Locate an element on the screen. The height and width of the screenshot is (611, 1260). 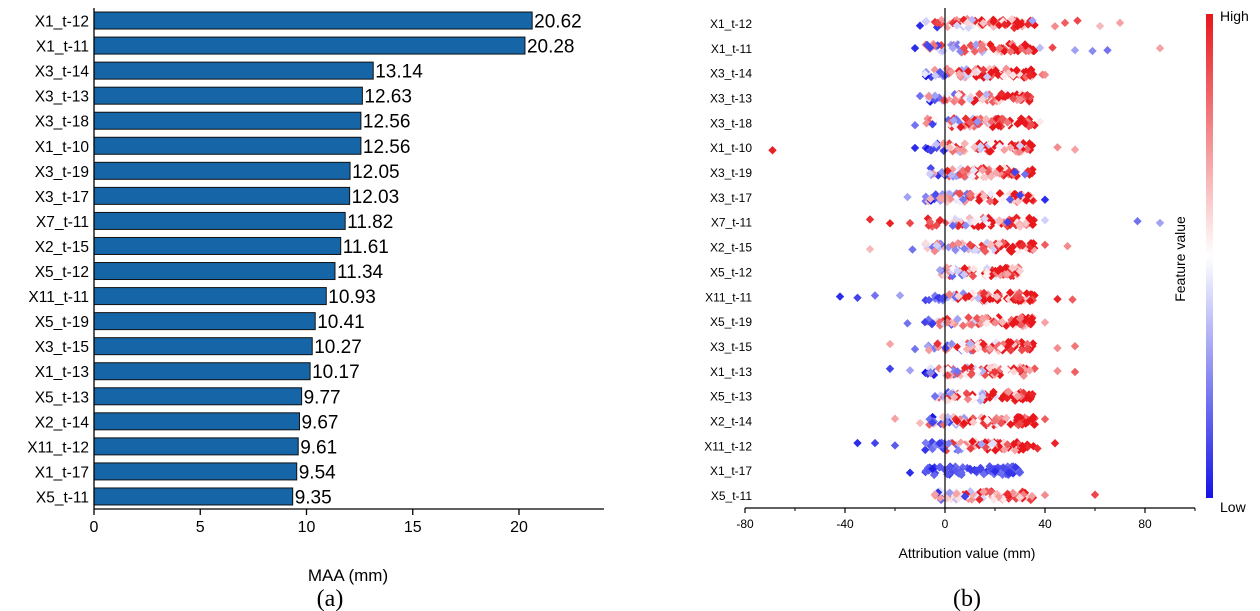
feature-label: X2_t-14 is located at coordinates (731, 422).